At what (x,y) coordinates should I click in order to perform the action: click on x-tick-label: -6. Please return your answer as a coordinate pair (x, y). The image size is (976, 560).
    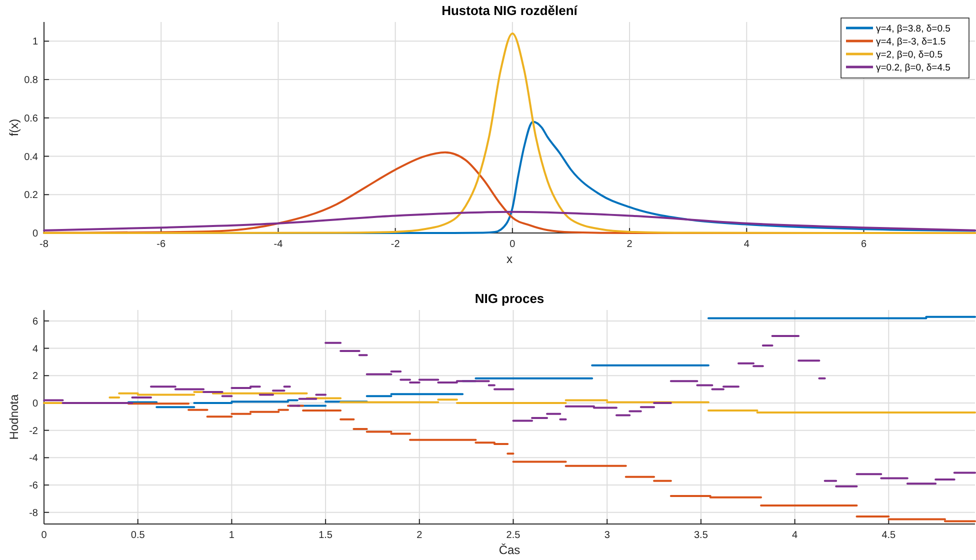
    Looking at the image, I should click on (161, 244).